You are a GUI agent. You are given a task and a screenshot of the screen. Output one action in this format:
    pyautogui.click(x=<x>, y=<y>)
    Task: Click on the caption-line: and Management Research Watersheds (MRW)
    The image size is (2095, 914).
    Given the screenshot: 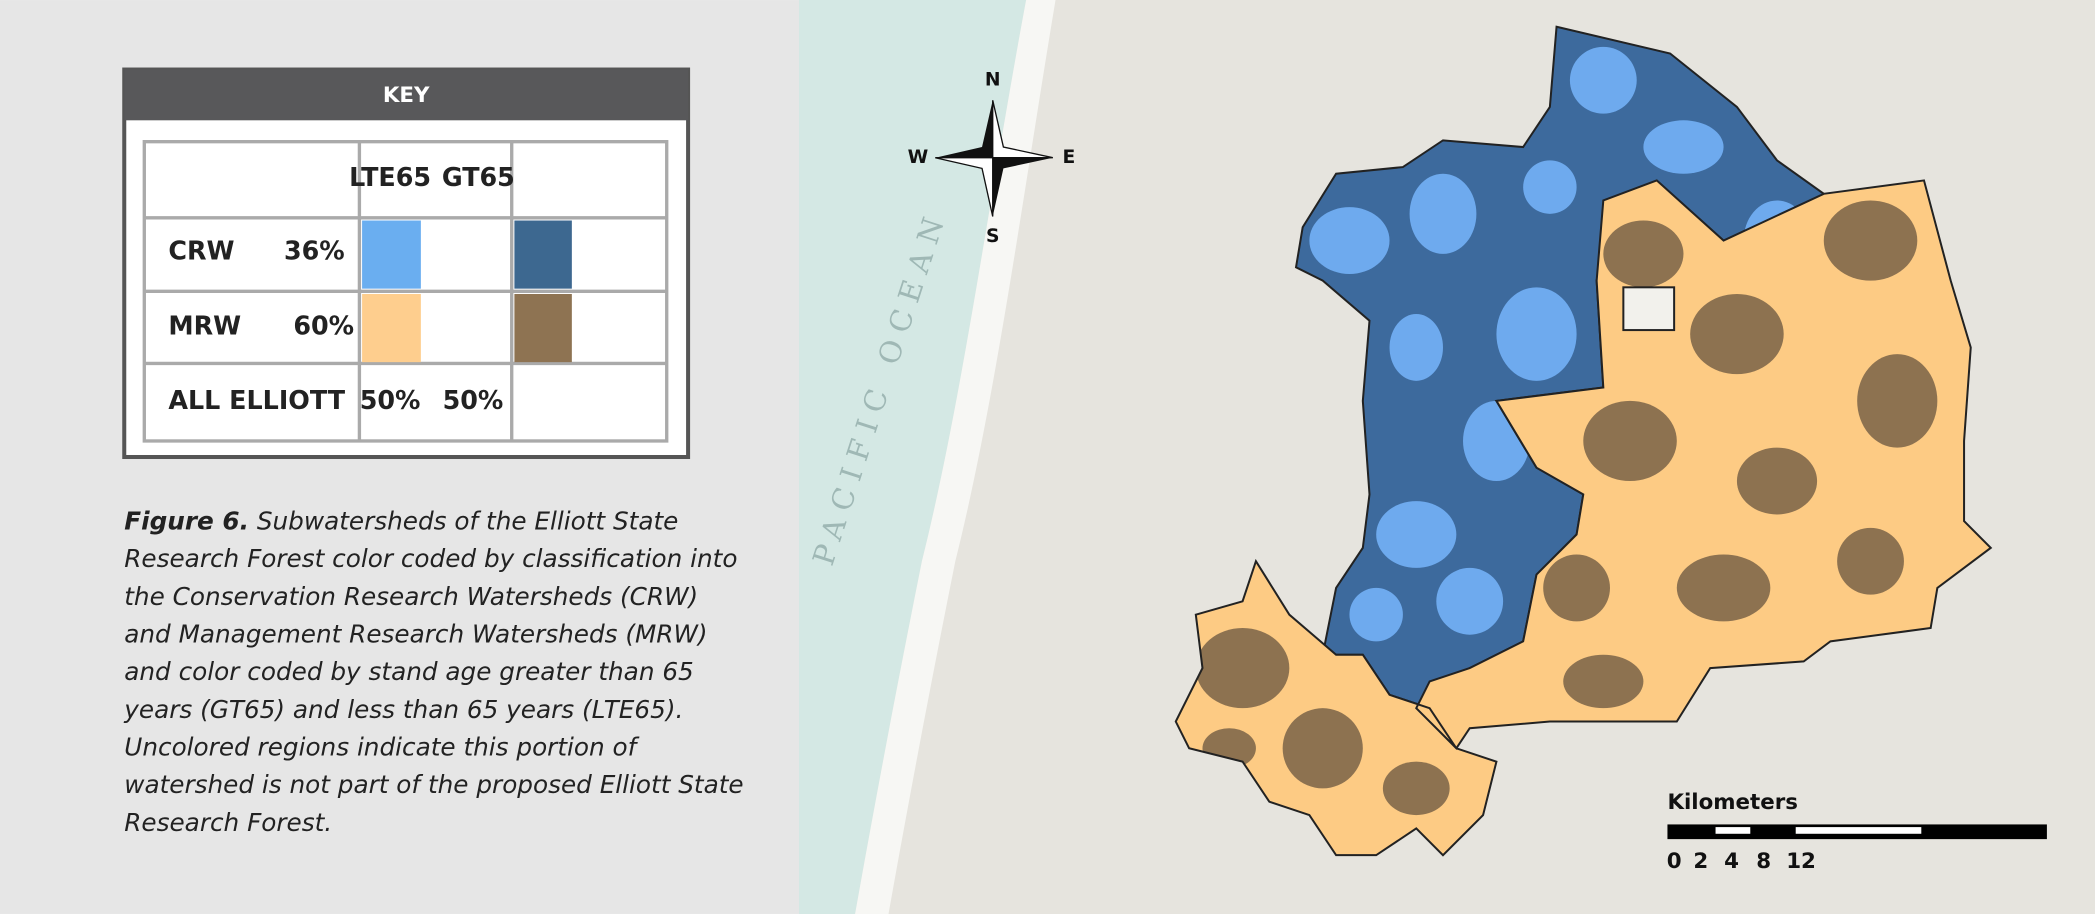 What is the action you would take?
    pyautogui.click(x=415, y=634)
    